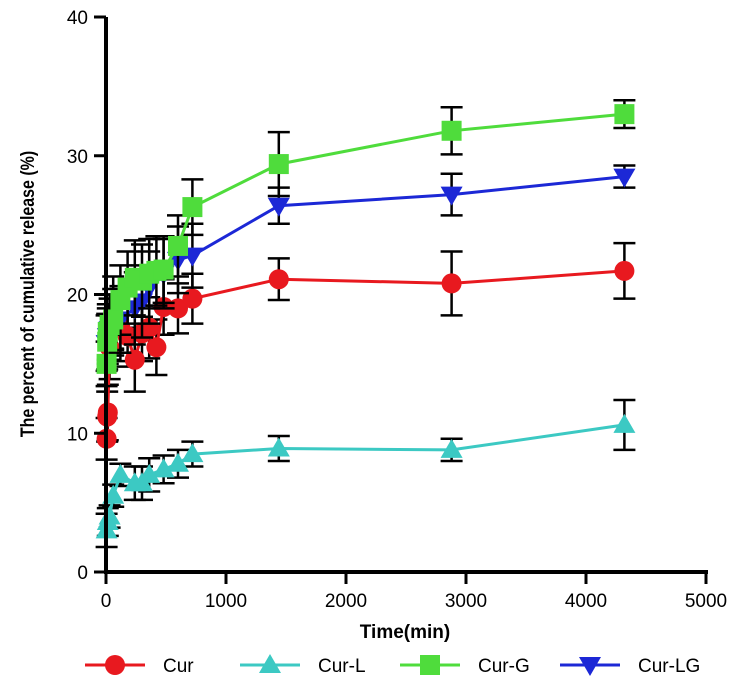  I want to click on y-tick-label: 10, so click(77, 434).